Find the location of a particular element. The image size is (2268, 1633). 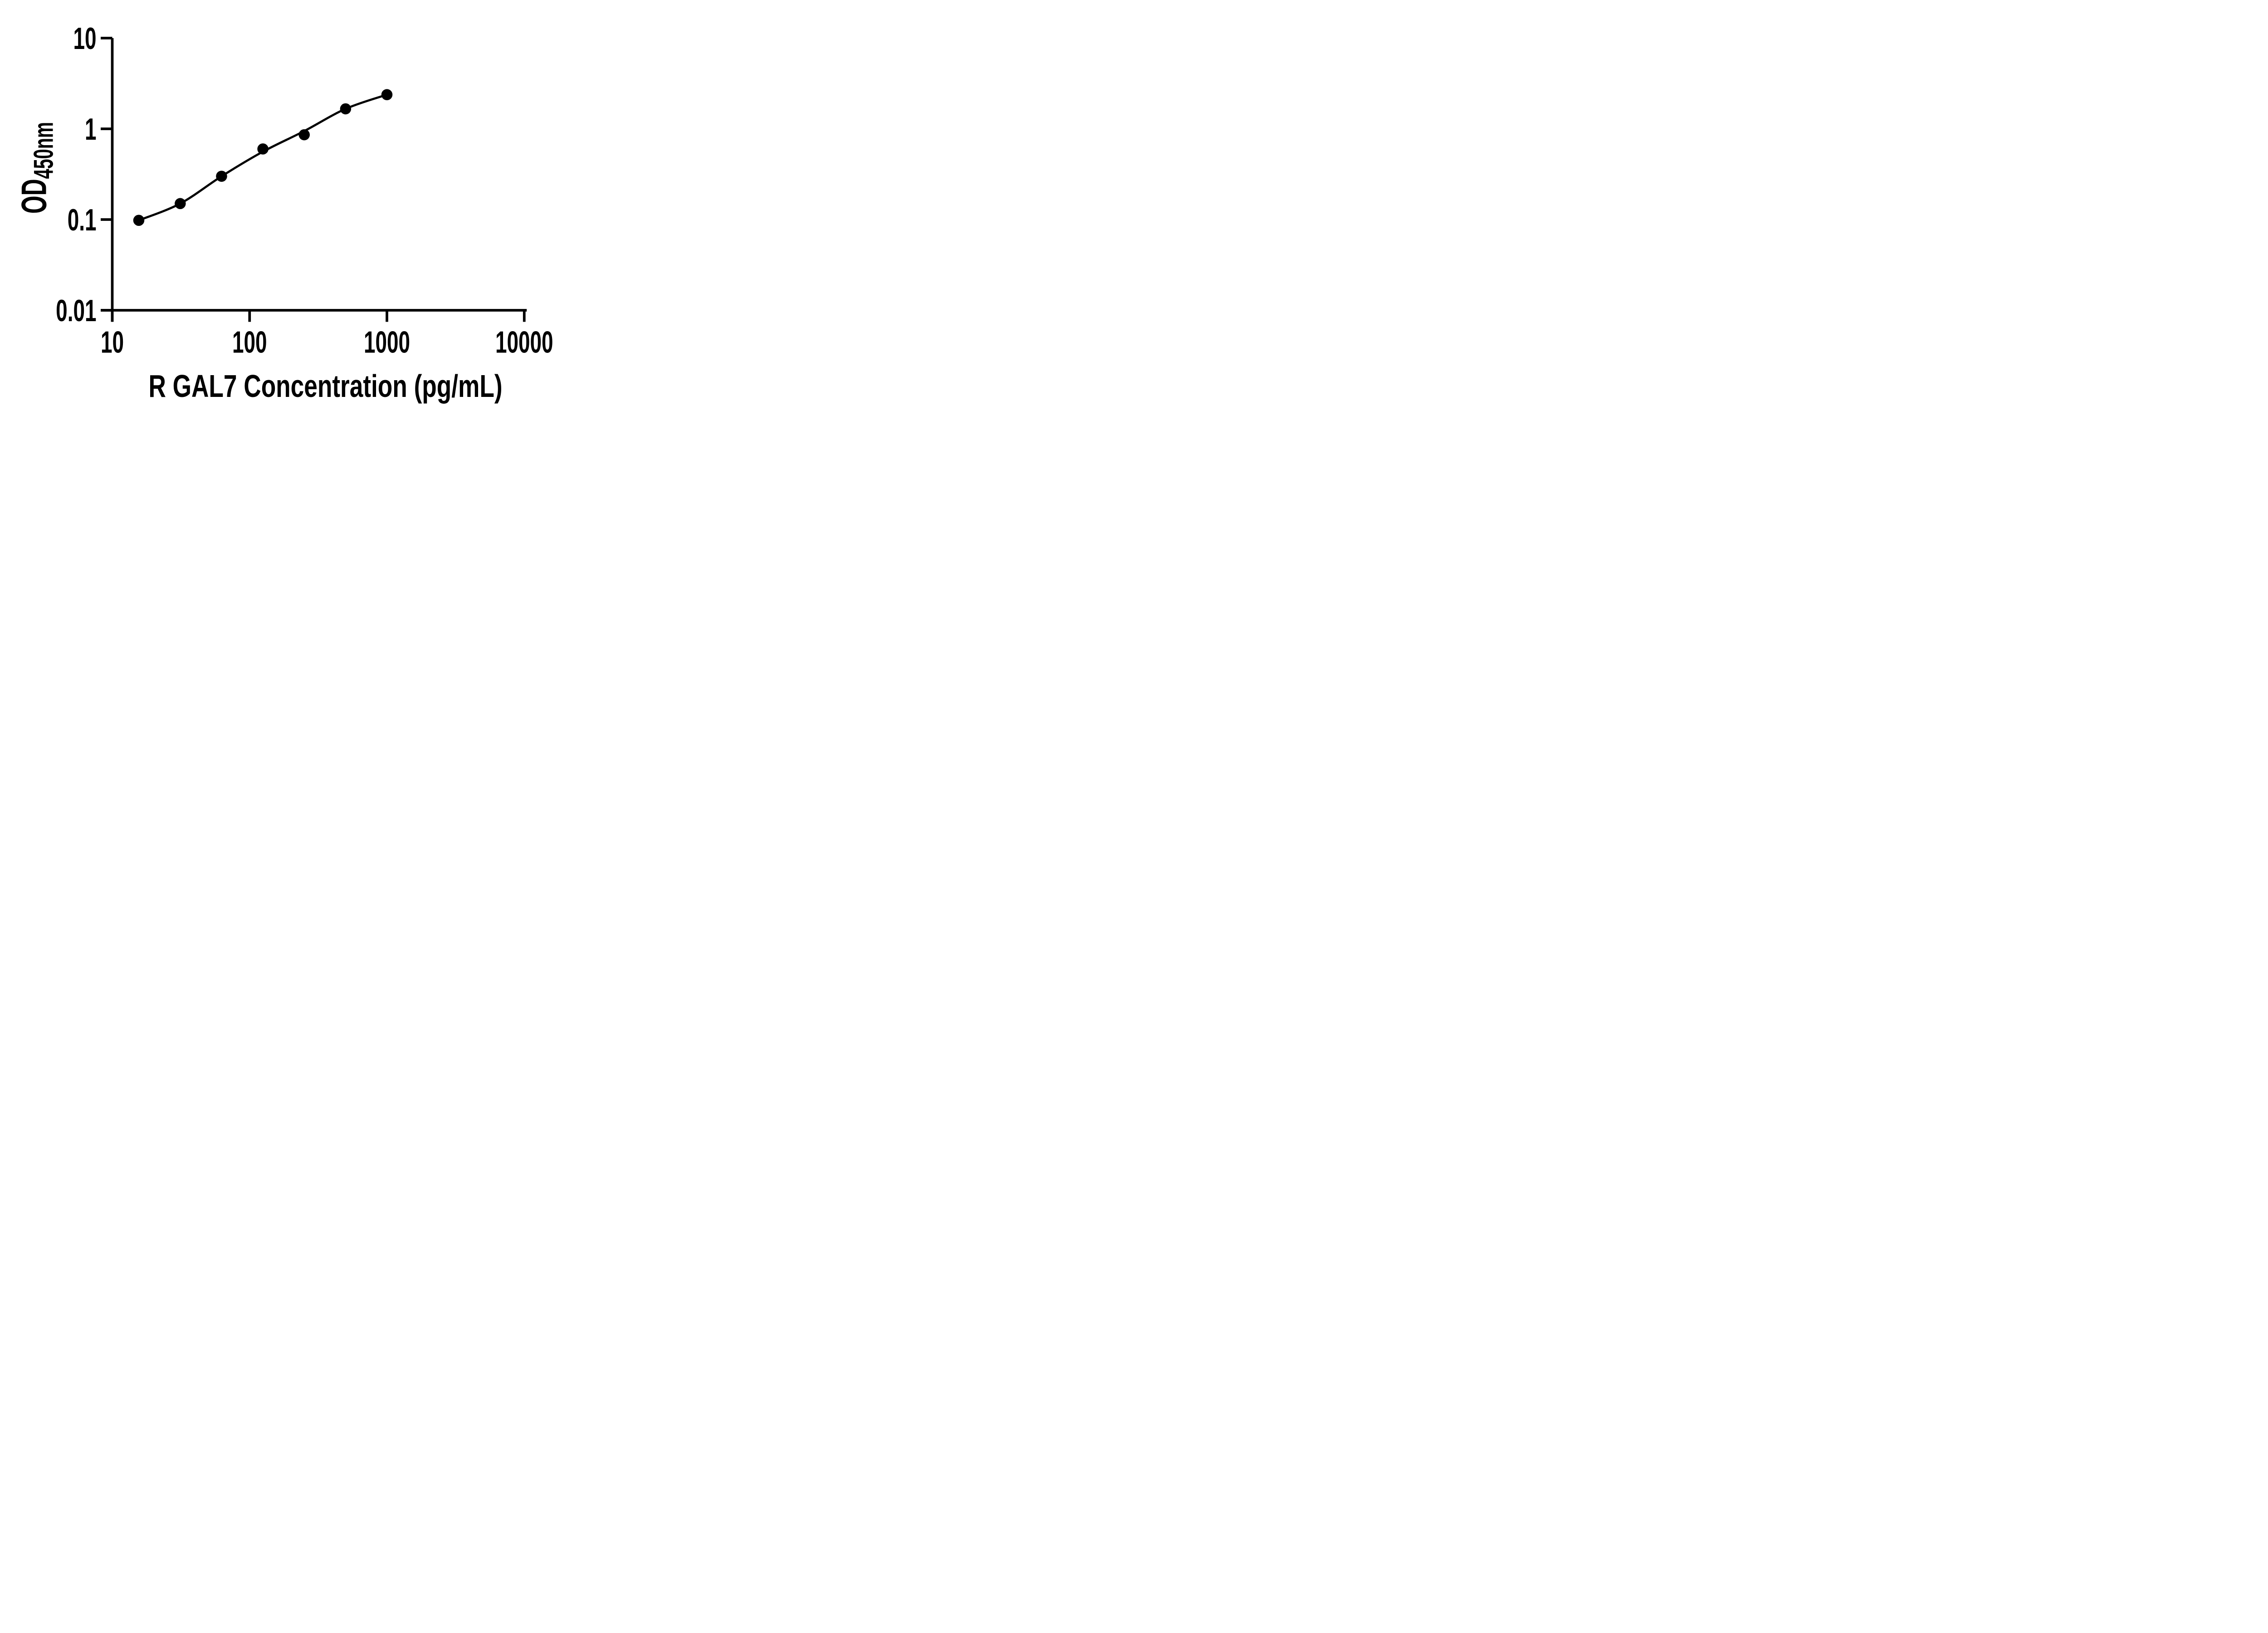

y-tick-label: 10 is located at coordinates (84, 39).